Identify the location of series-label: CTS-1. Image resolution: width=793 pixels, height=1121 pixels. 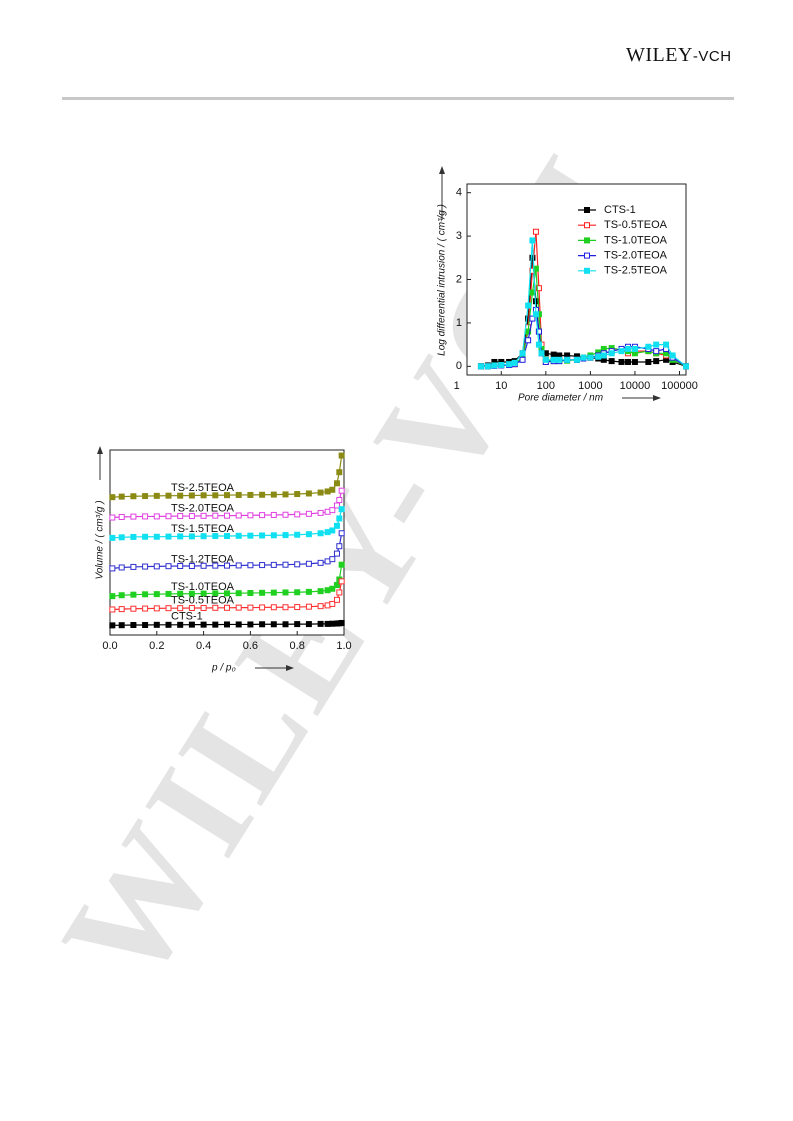
(187, 616).